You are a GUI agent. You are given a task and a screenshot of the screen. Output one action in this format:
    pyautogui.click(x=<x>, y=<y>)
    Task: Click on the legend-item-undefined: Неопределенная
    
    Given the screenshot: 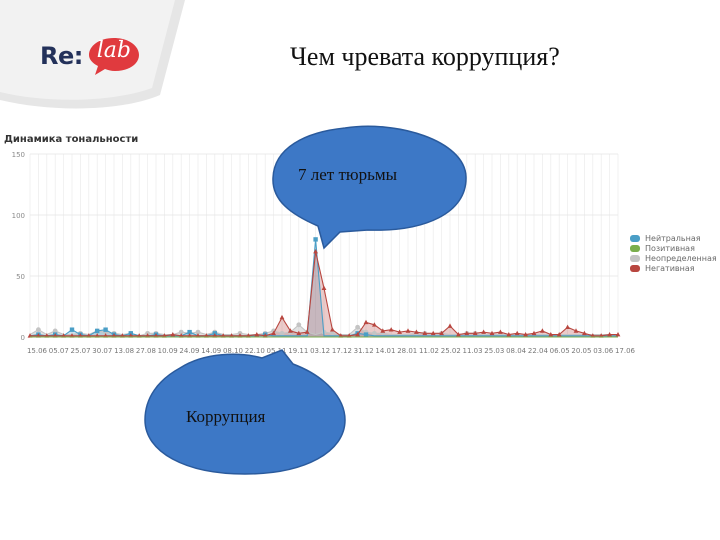 What is the action you would take?
    pyautogui.click(x=673, y=258)
    